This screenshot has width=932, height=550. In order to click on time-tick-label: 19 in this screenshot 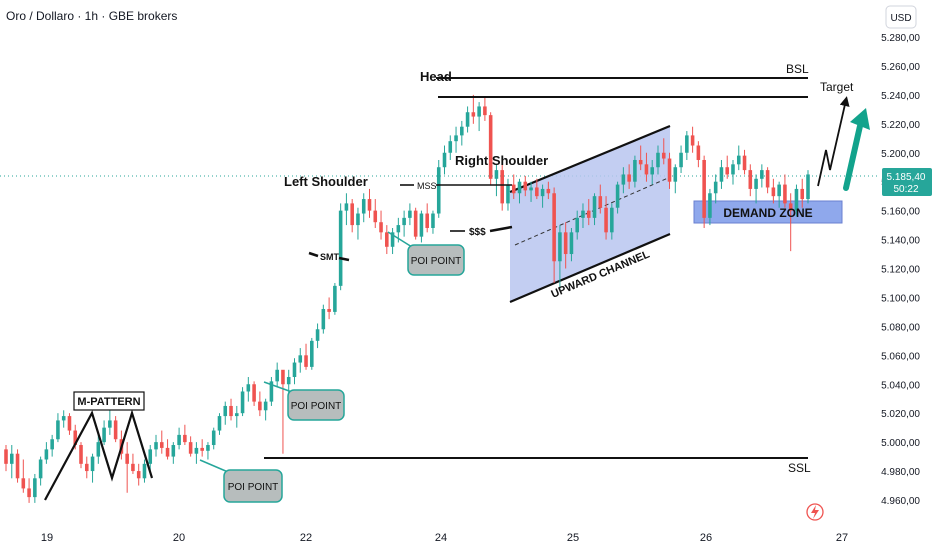, I will do `click(47, 538)`.